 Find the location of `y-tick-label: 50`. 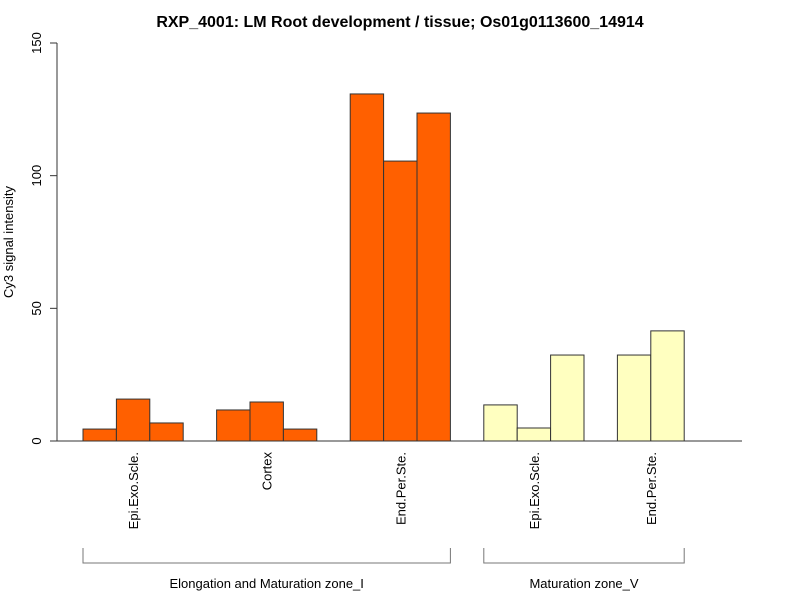

y-tick-label: 50 is located at coordinates (36, 308).